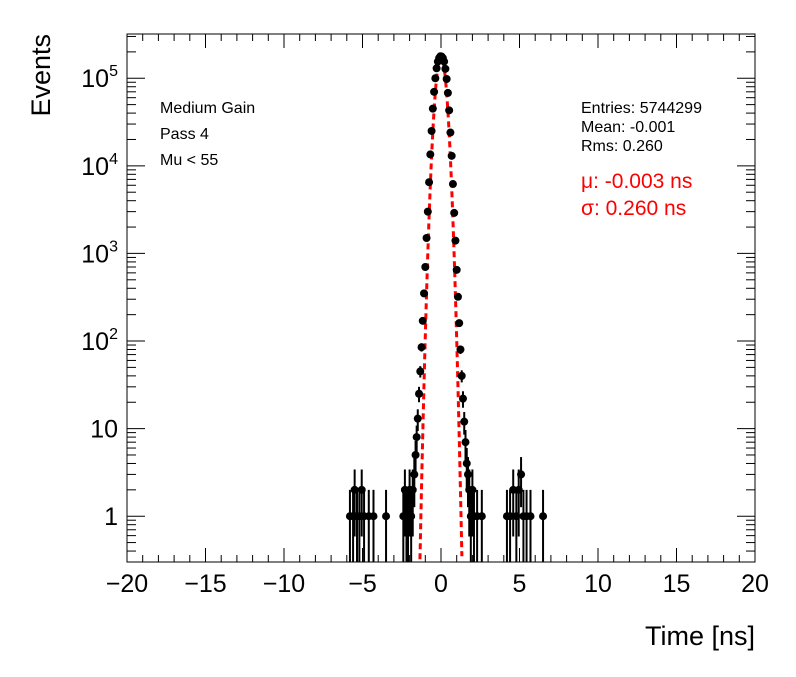  Describe the element at coordinates (700, 636) in the screenshot. I see `x-axis-title: Time [ns]` at that location.